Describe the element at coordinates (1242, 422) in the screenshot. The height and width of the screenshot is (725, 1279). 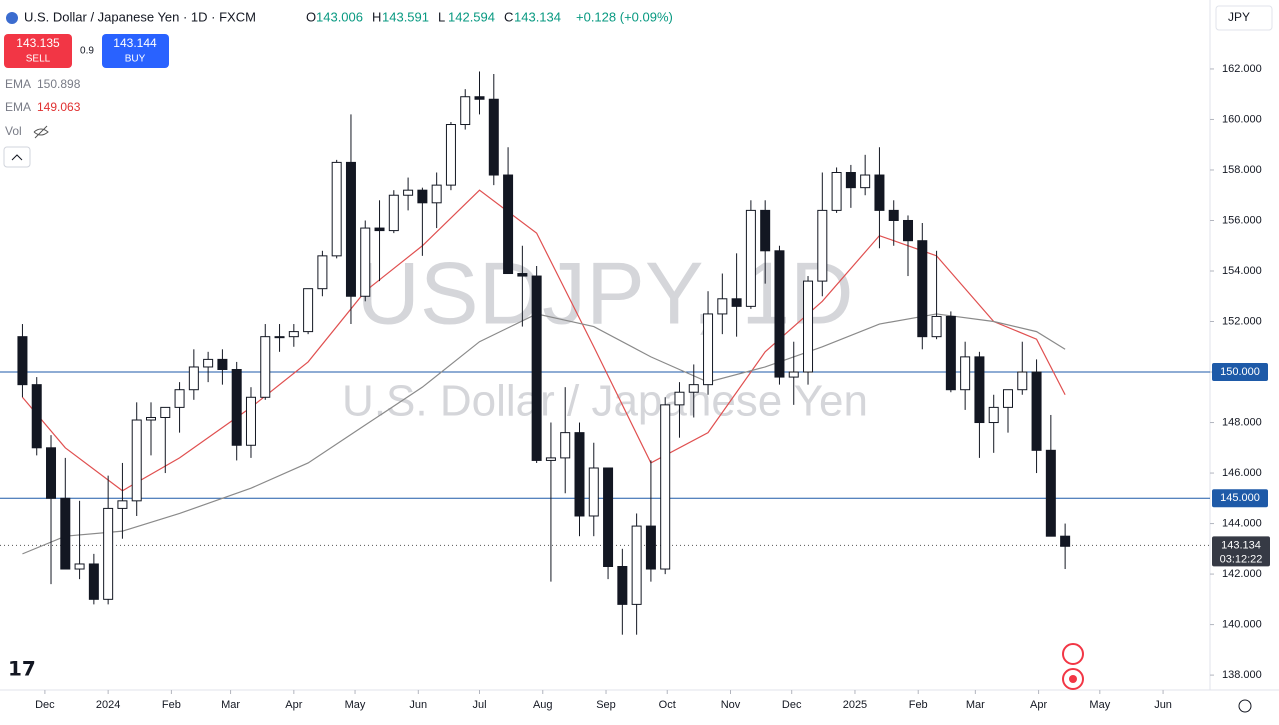
I see `y-tick-label: 148.000` at that location.